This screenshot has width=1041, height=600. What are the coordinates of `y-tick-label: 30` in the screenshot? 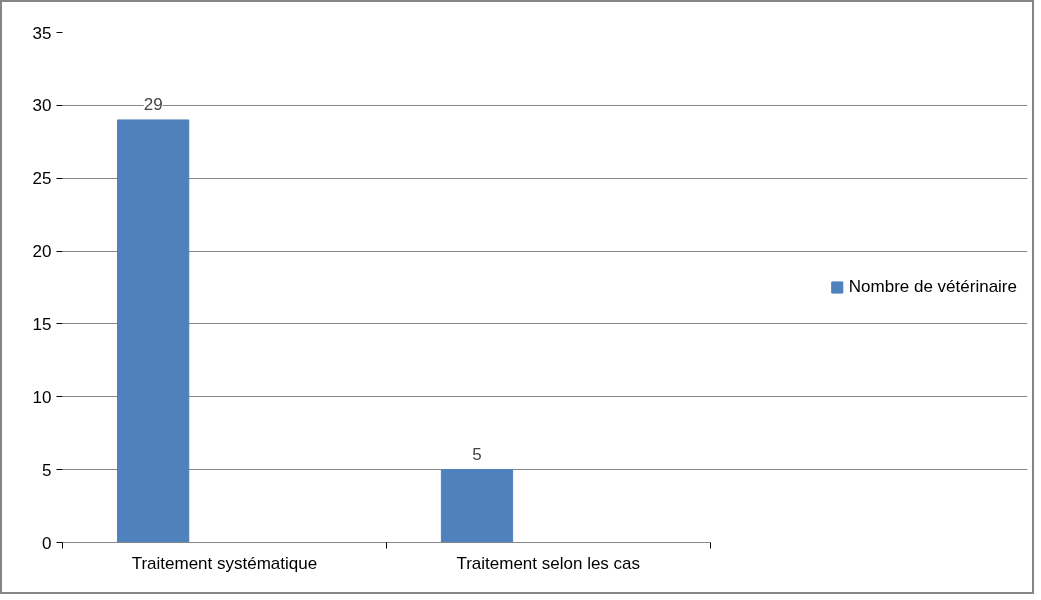 It's located at (42, 106).